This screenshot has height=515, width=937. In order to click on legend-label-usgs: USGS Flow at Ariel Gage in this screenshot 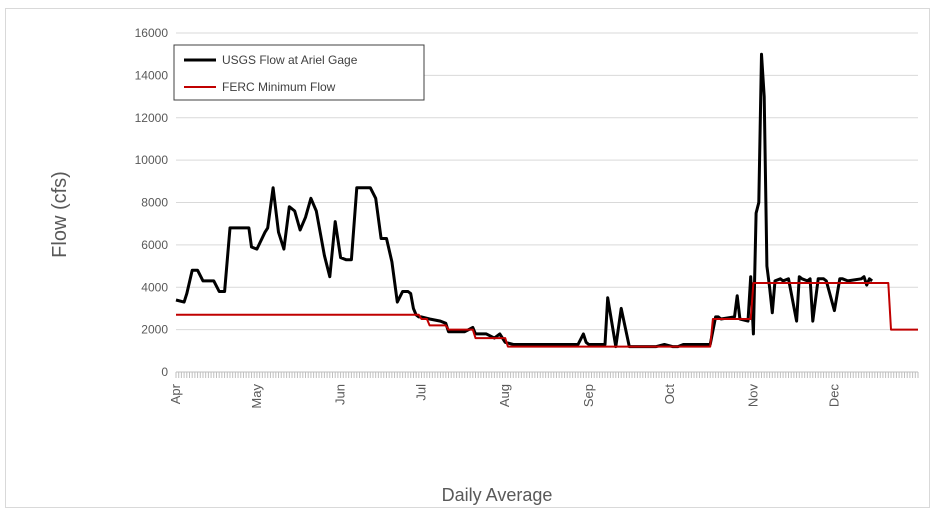, I will do `click(290, 60)`.